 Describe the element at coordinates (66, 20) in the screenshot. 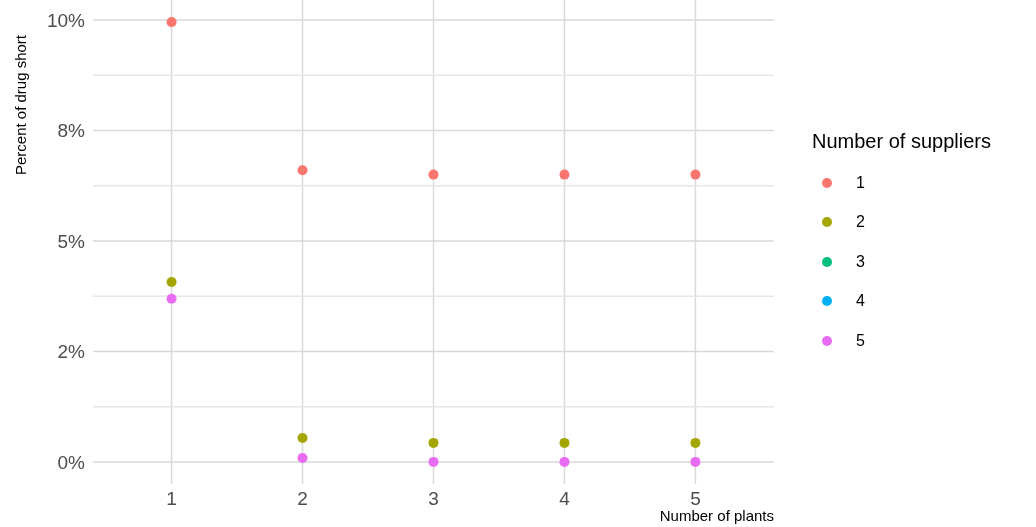

I see `y-tick-label: 10%` at that location.